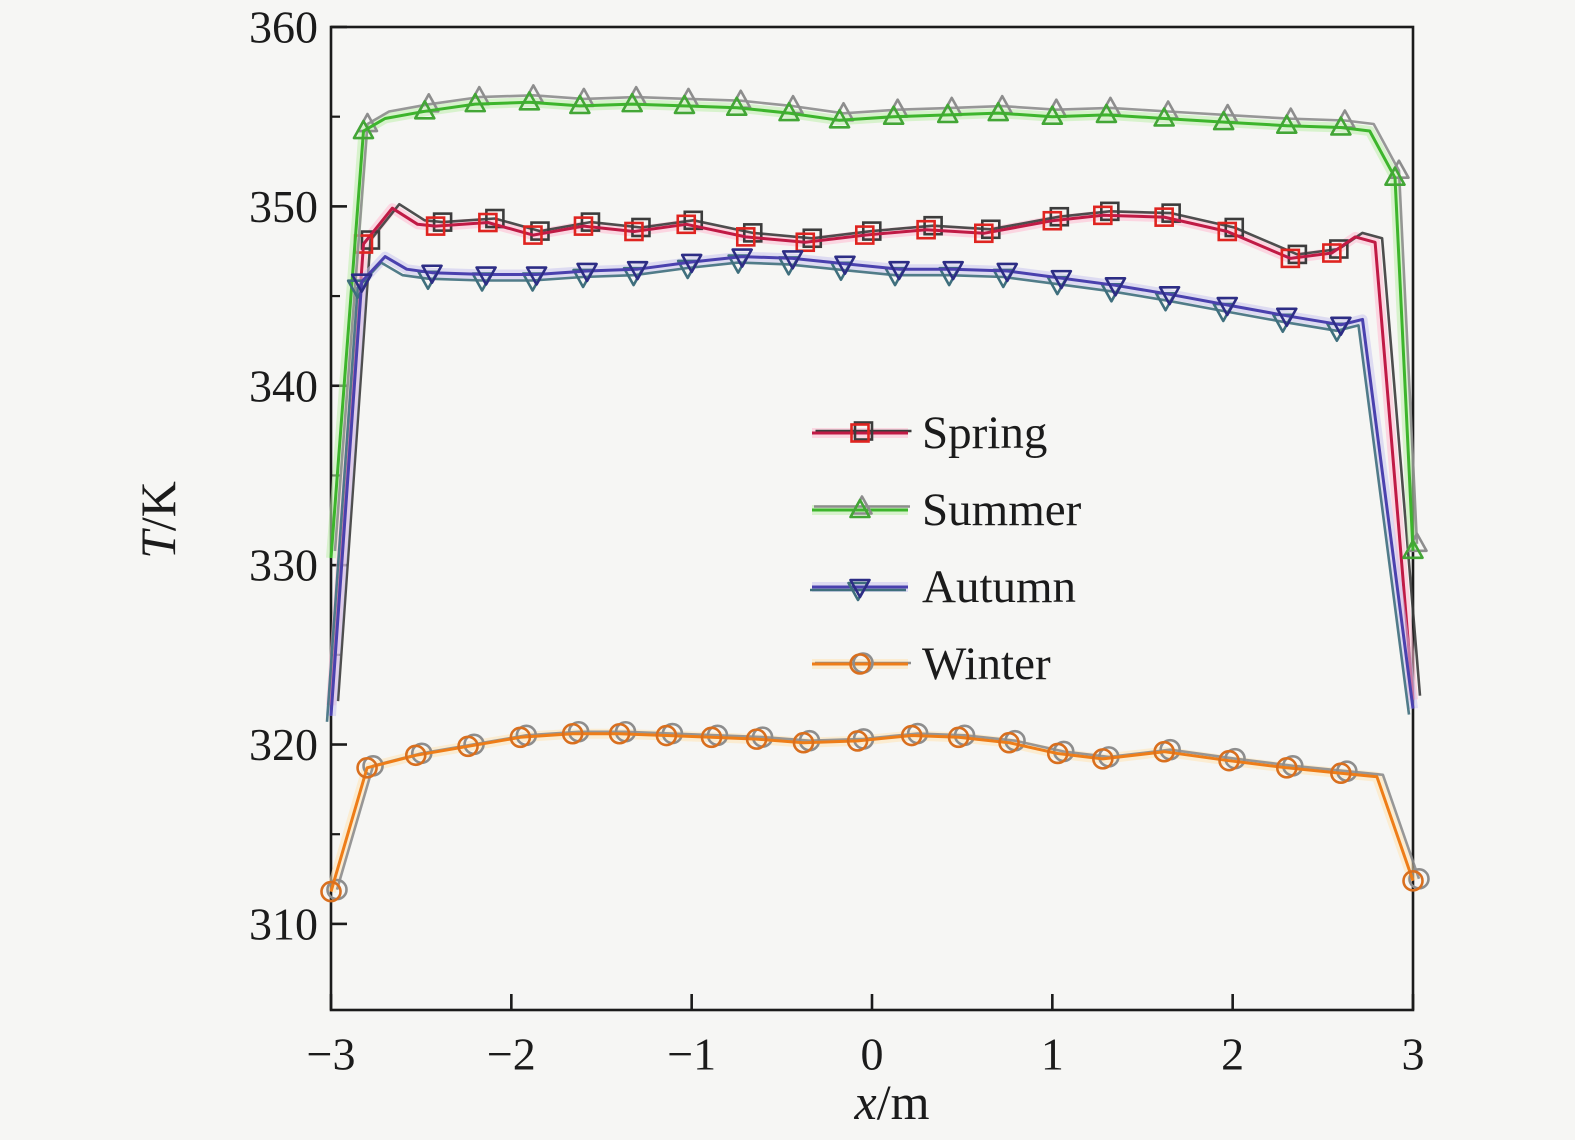 The image size is (1575, 1140). I want to click on series-twin-line, so click(878, 810).